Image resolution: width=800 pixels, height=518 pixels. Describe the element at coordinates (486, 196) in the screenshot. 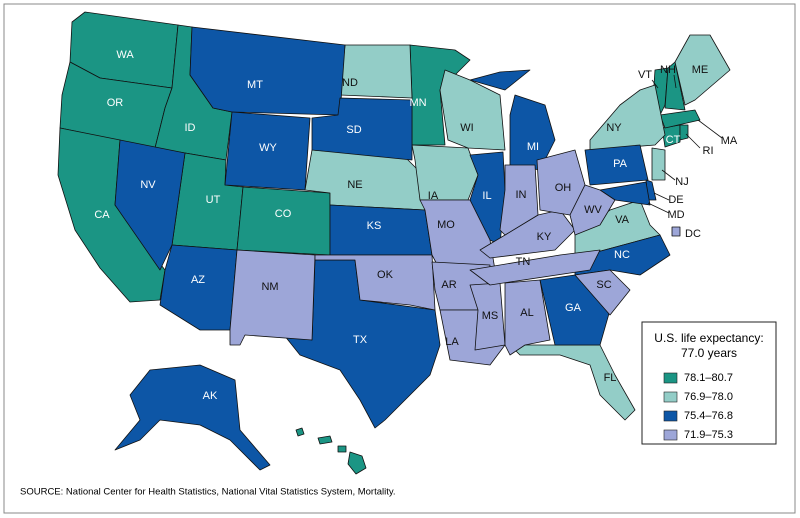

I see `state-label: IL` at that location.